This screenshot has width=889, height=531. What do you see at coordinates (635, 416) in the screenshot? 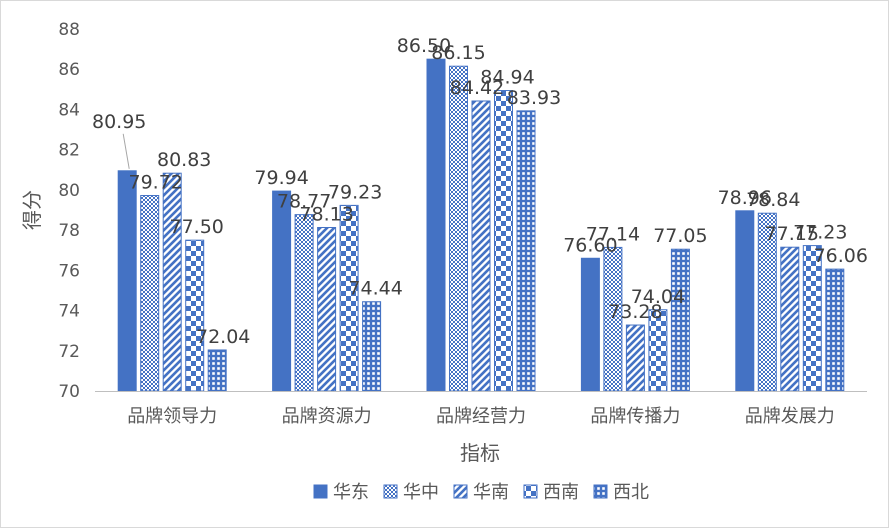
I see `x-tick-label: 品牌传播力` at bounding box center [635, 416].